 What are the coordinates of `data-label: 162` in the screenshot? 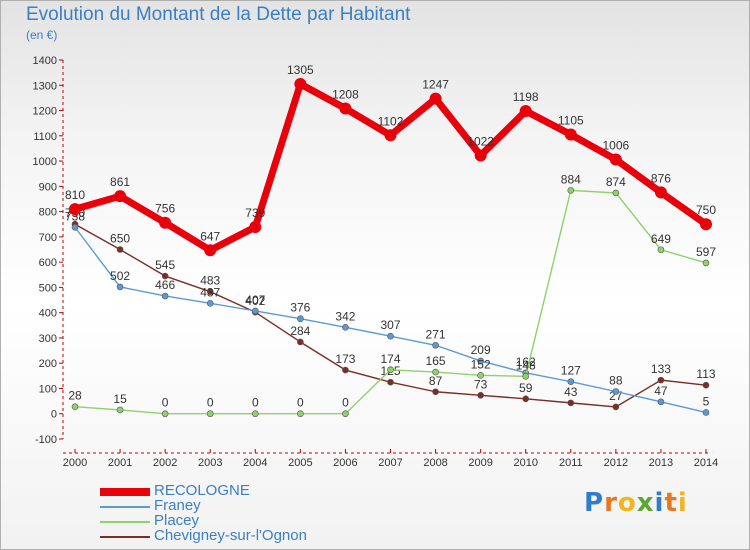 It's located at (526, 362).